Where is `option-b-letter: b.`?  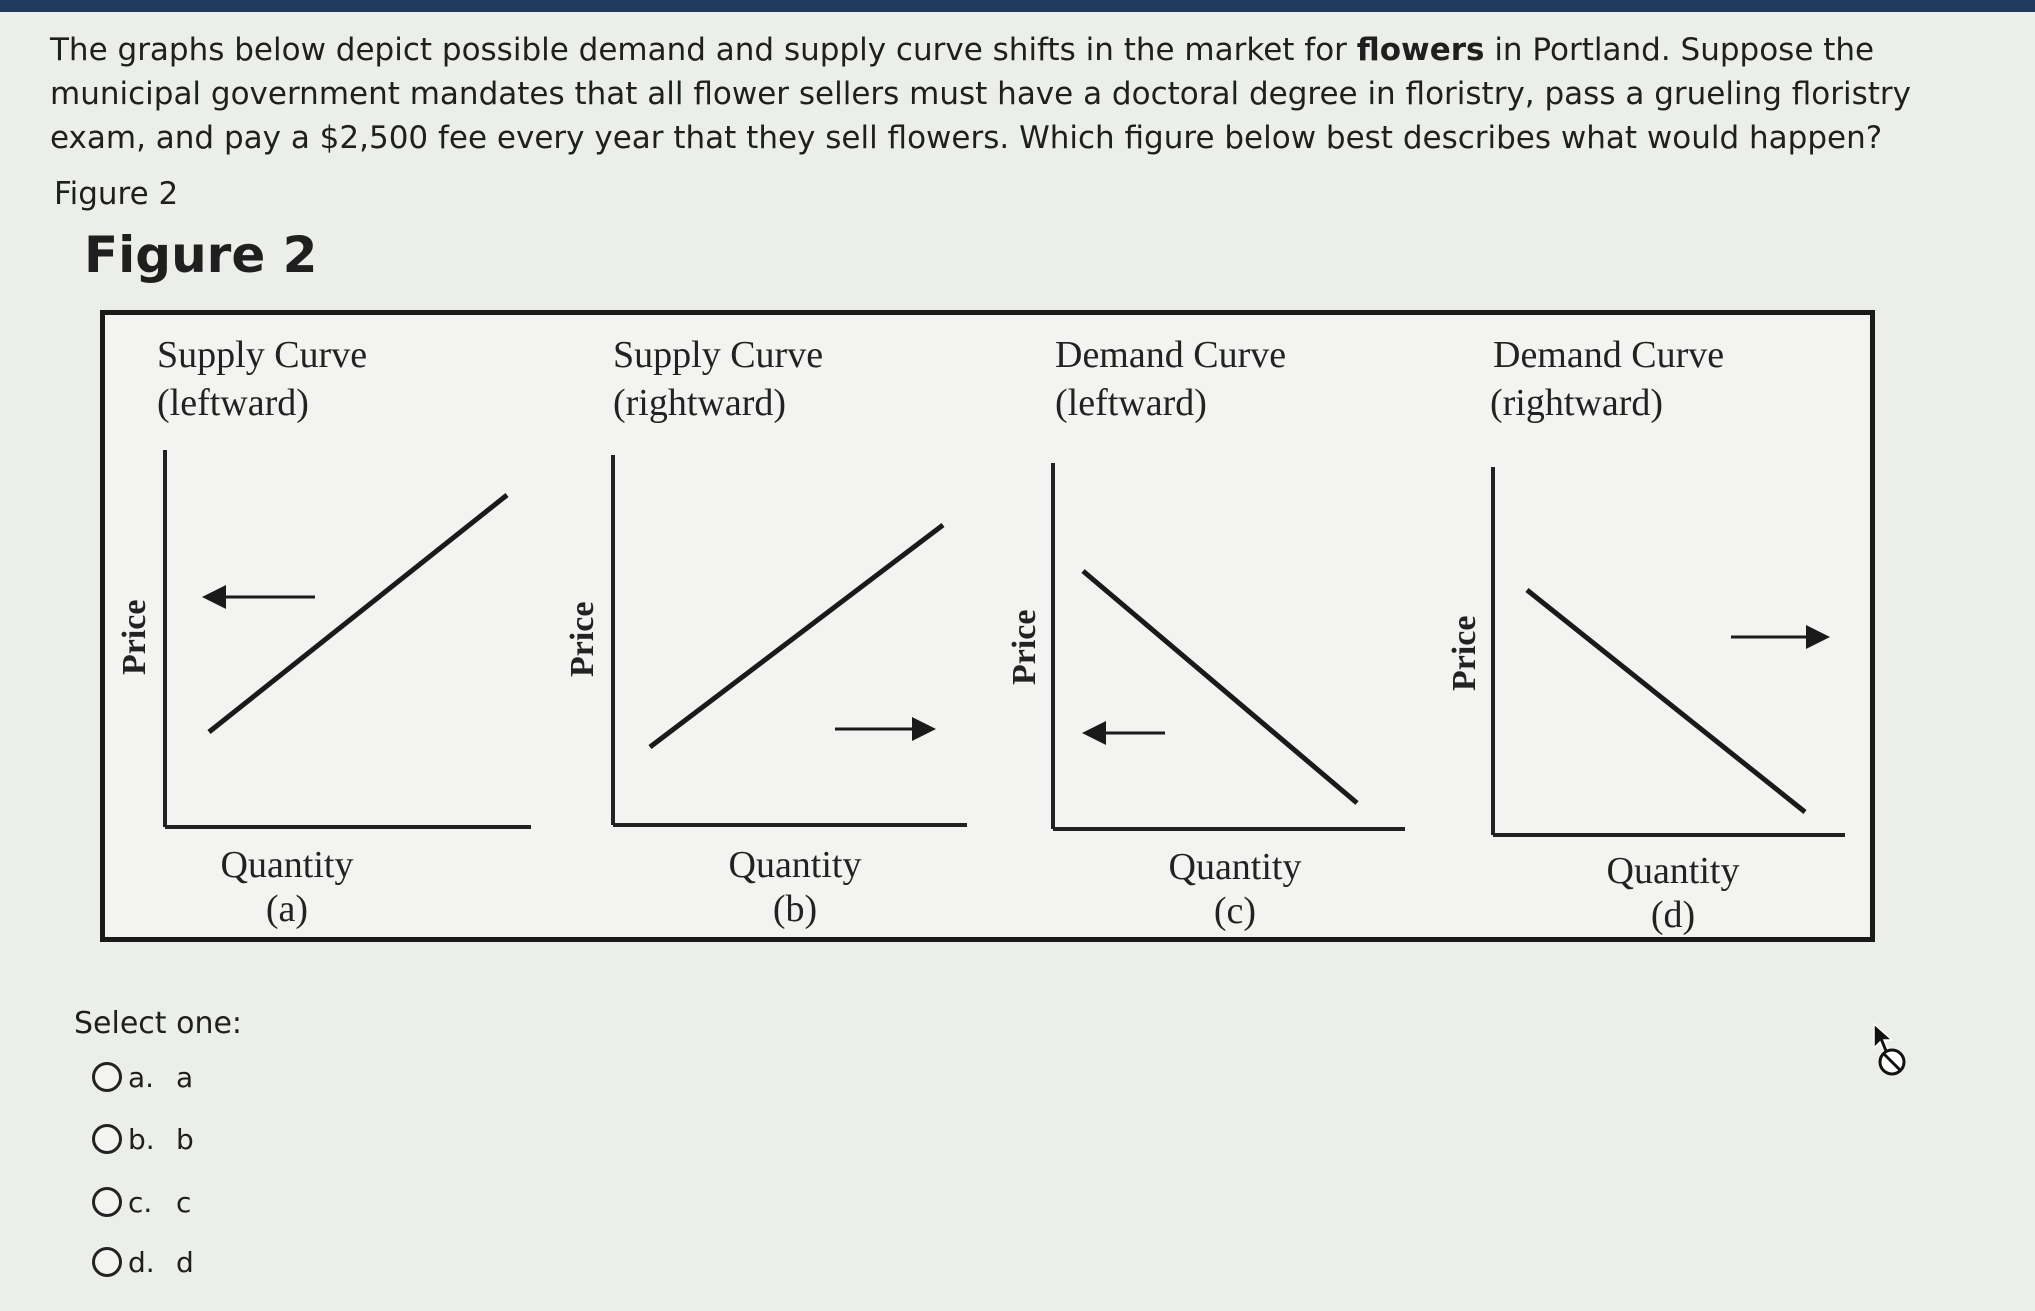
option-b-letter: b. is located at coordinates (141, 1139).